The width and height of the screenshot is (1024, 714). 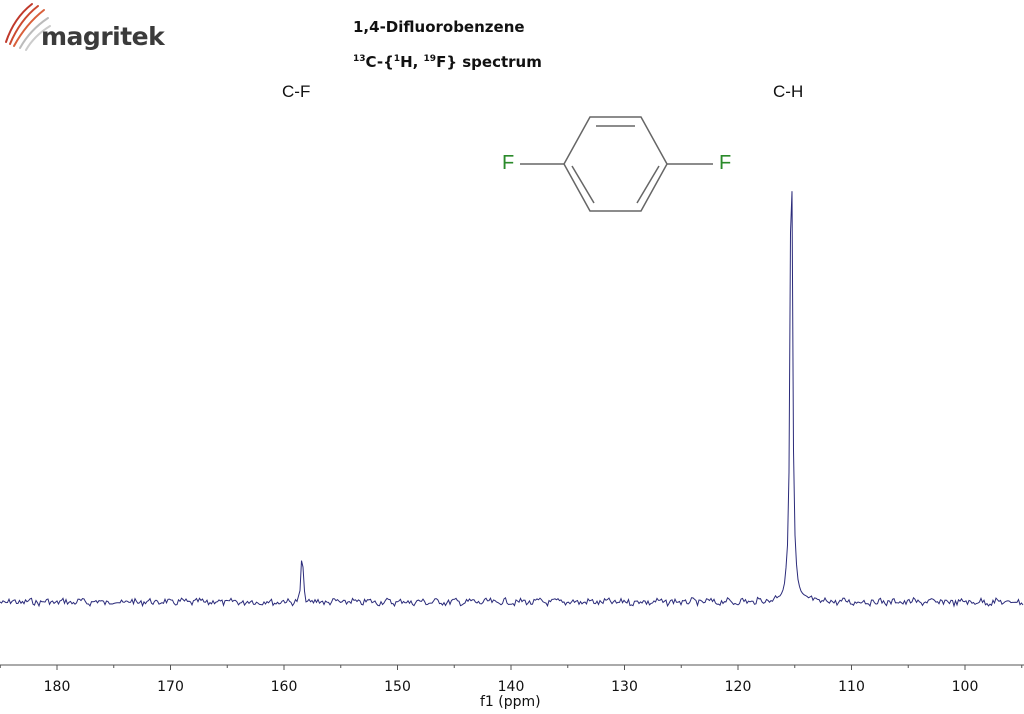 What do you see at coordinates (447, 62) in the screenshot?
I see `chart-subtitle: 13C-{1H, 19F} spectrum` at bounding box center [447, 62].